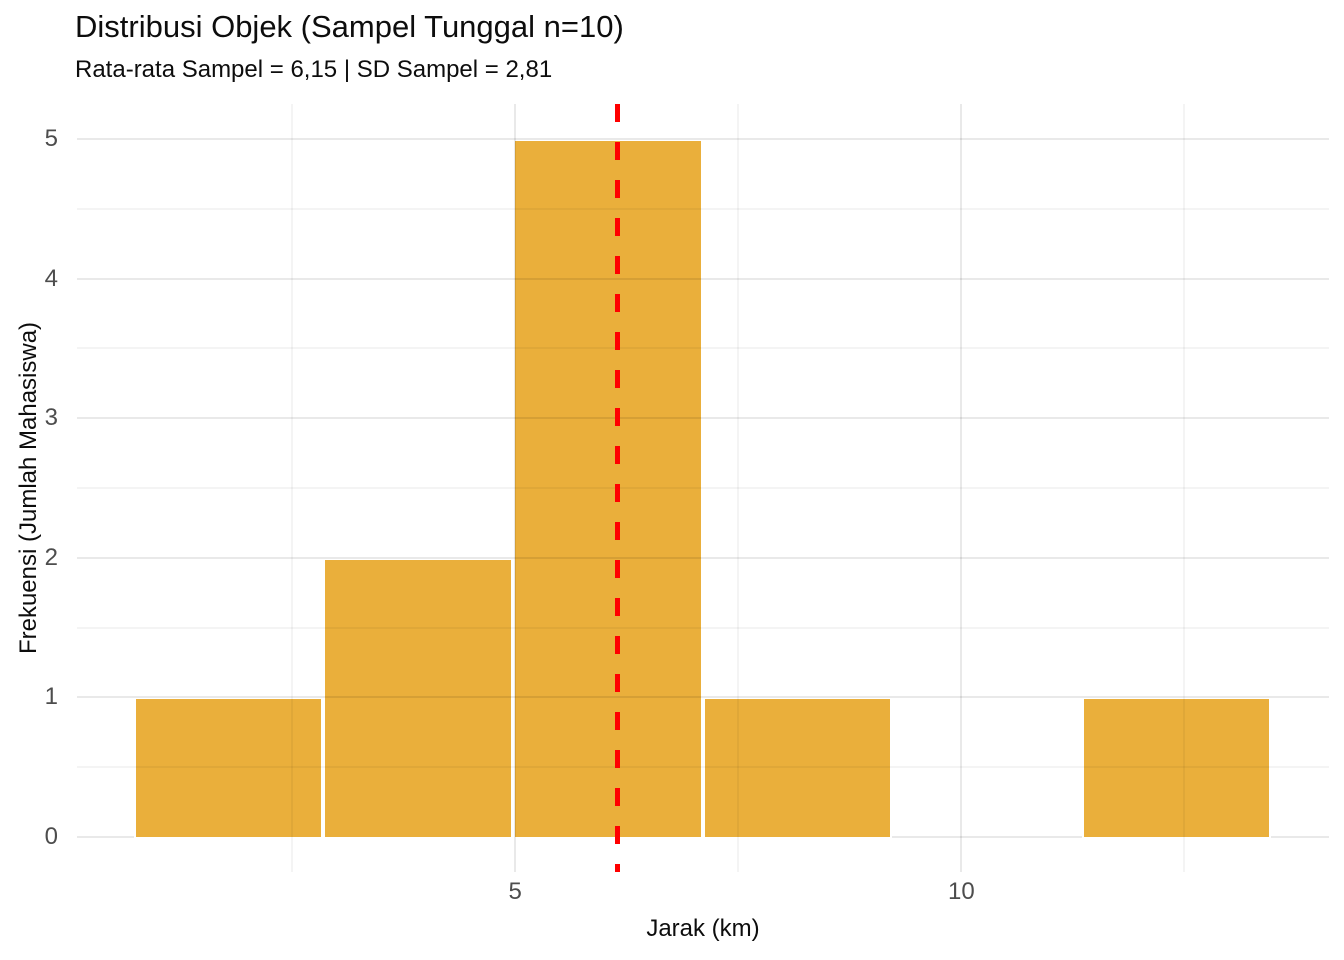 The height and width of the screenshot is (960, 1344). Describe the element at coordinates (703, 928) in the screenshot. I see `x-axis-title: Jarak (km)` at that location.